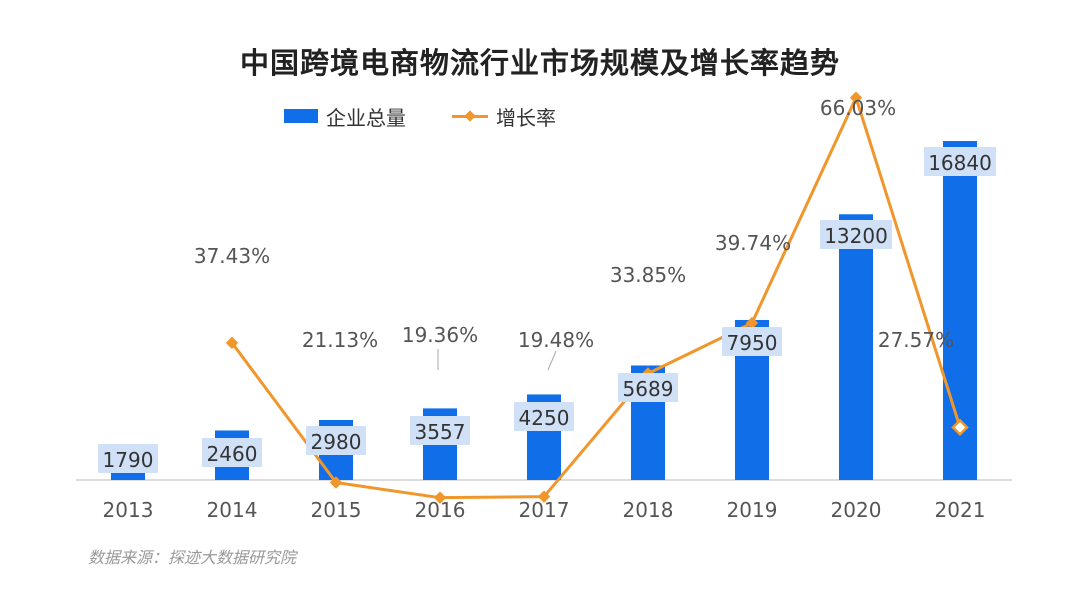 Image resolution: width=1080 pixels, height=603 pixels. I want to click on bar-value-label-2016: 3557, so click(440, 432).